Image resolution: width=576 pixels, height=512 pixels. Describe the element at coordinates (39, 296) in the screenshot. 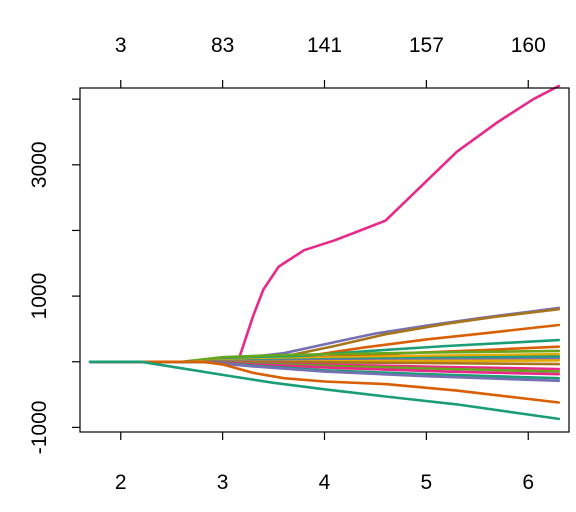

I see `y-tick-label: 1000` at that location.